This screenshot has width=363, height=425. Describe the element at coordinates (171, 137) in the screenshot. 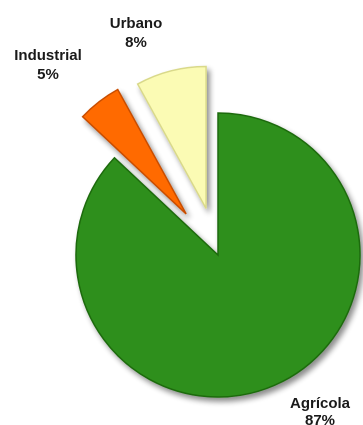

I see `slice-urbano` at that location.